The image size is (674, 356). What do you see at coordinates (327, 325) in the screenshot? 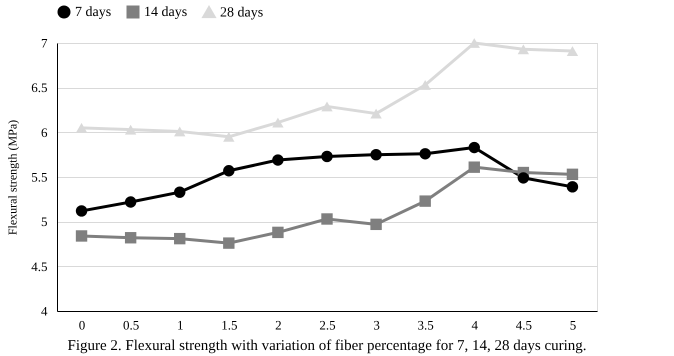
I see `x-tick-label: 2.5` at bounding box center [327, 325].